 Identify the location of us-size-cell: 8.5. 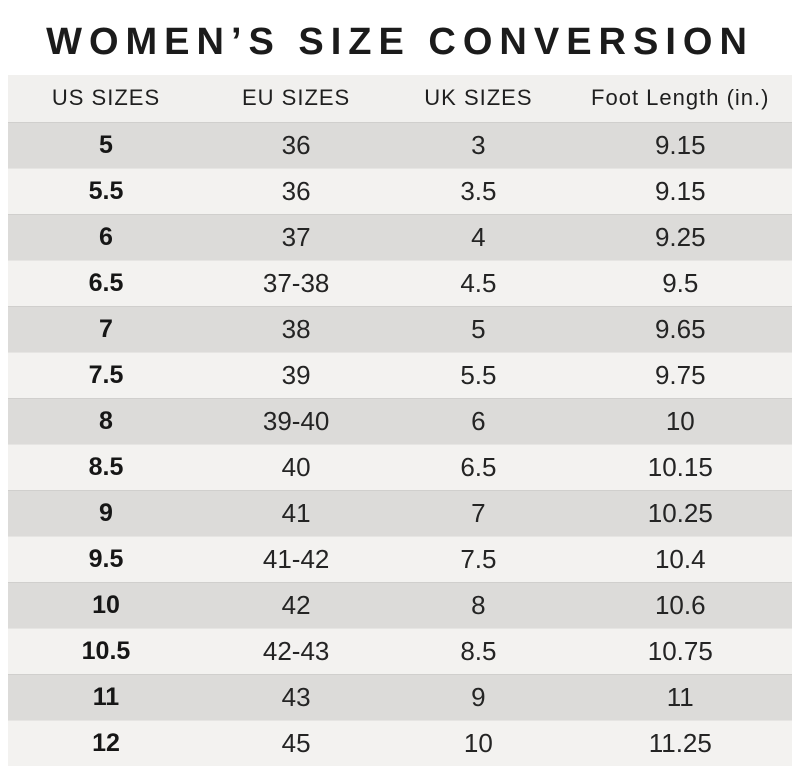
(106, 466).